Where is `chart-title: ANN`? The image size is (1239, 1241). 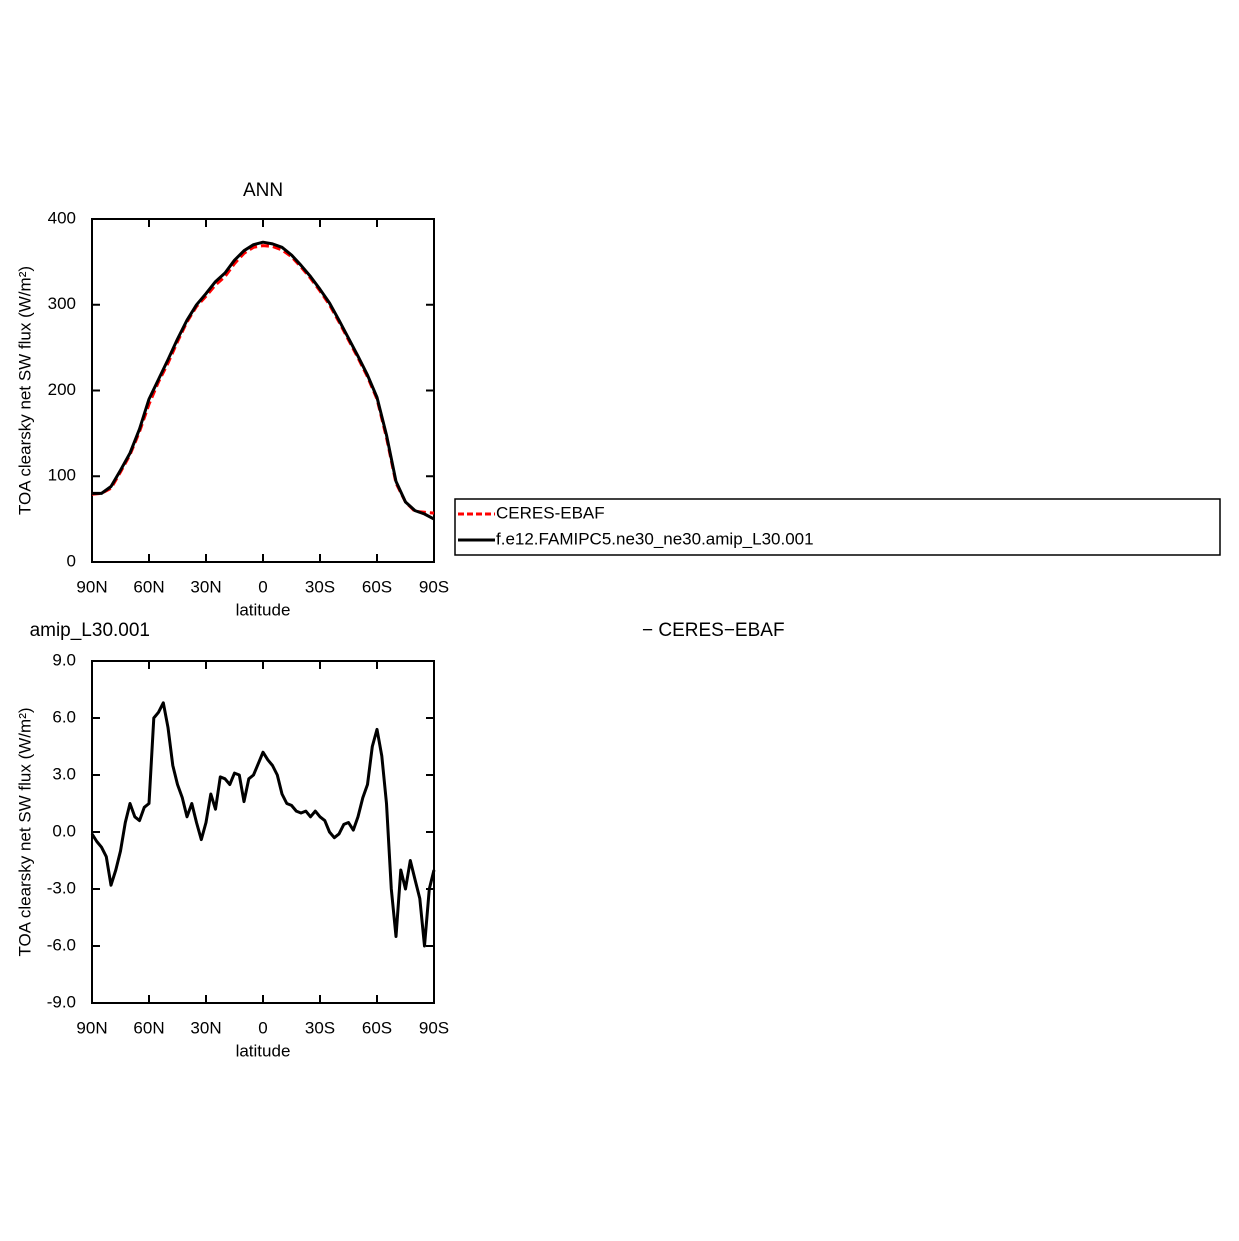
chart-title: ANN is located at coordinates (263, 190).